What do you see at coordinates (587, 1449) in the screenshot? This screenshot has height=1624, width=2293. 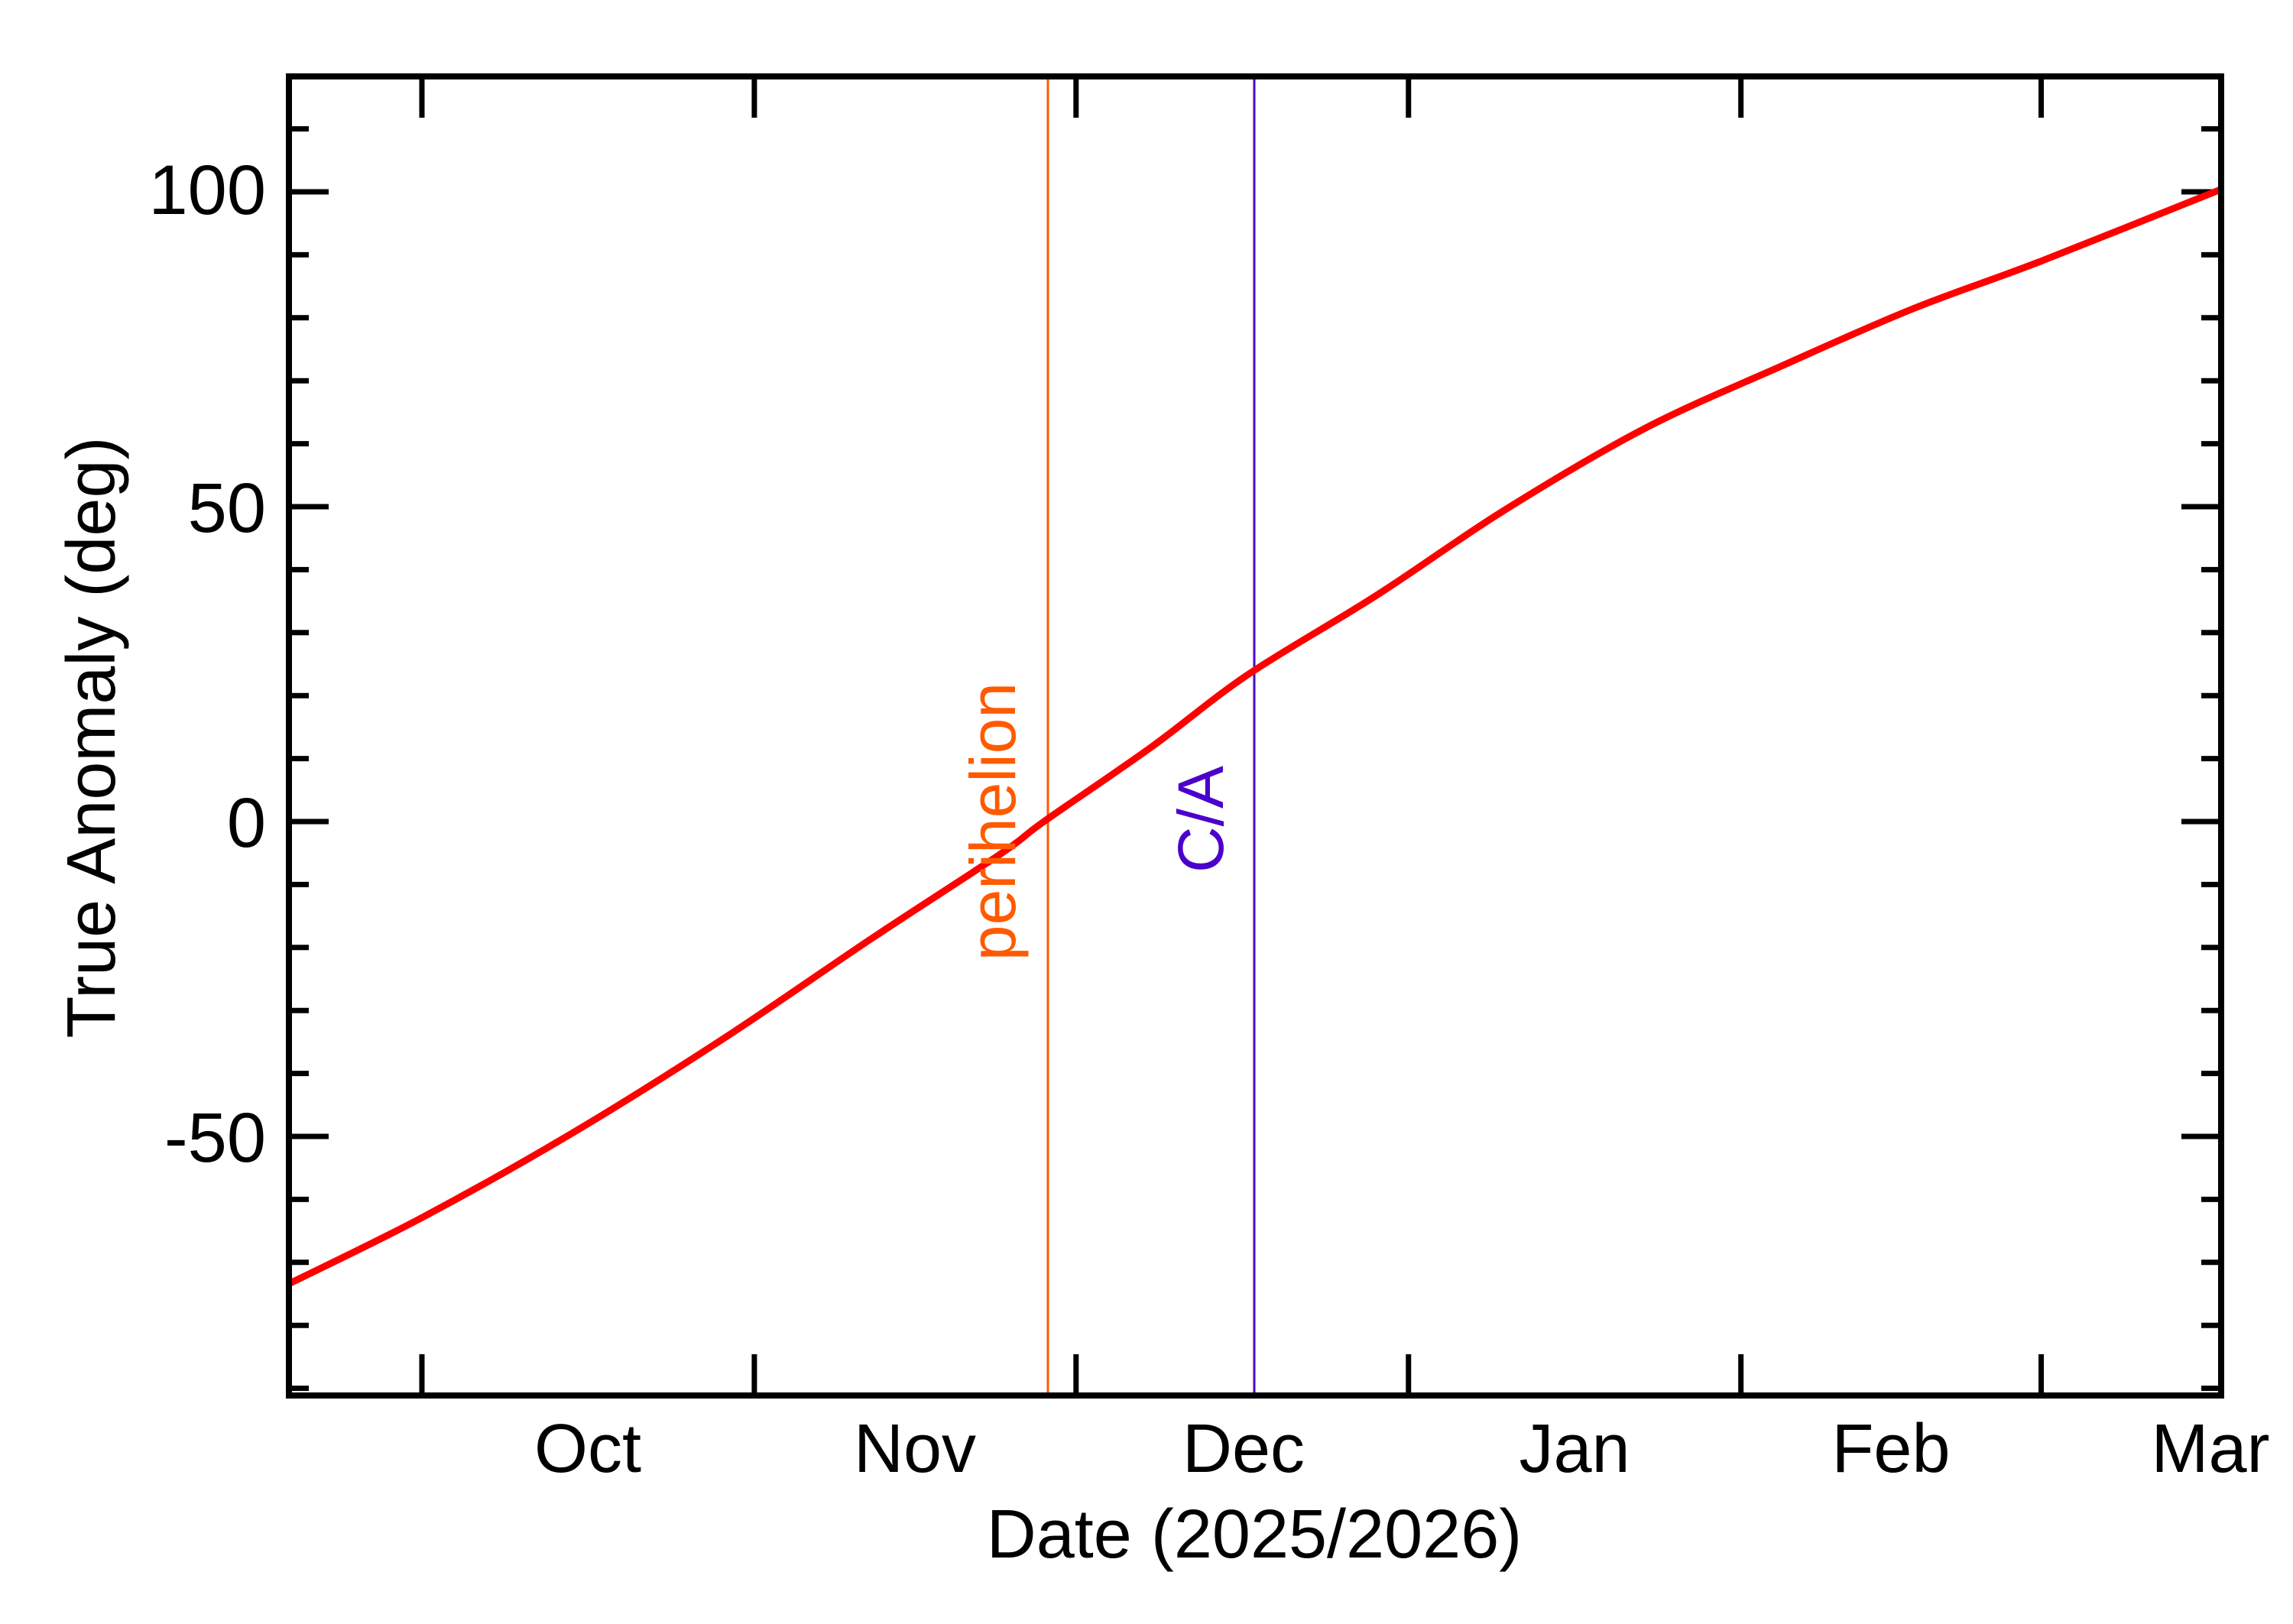 I see `x-tick-label-oct: Oct` at bounding box center [587, 1449].